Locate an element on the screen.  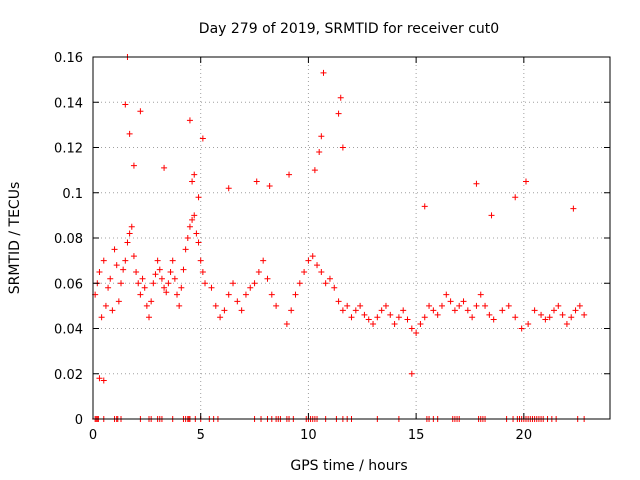
x-tick-label: 15 is located at coordinates (416, 435).